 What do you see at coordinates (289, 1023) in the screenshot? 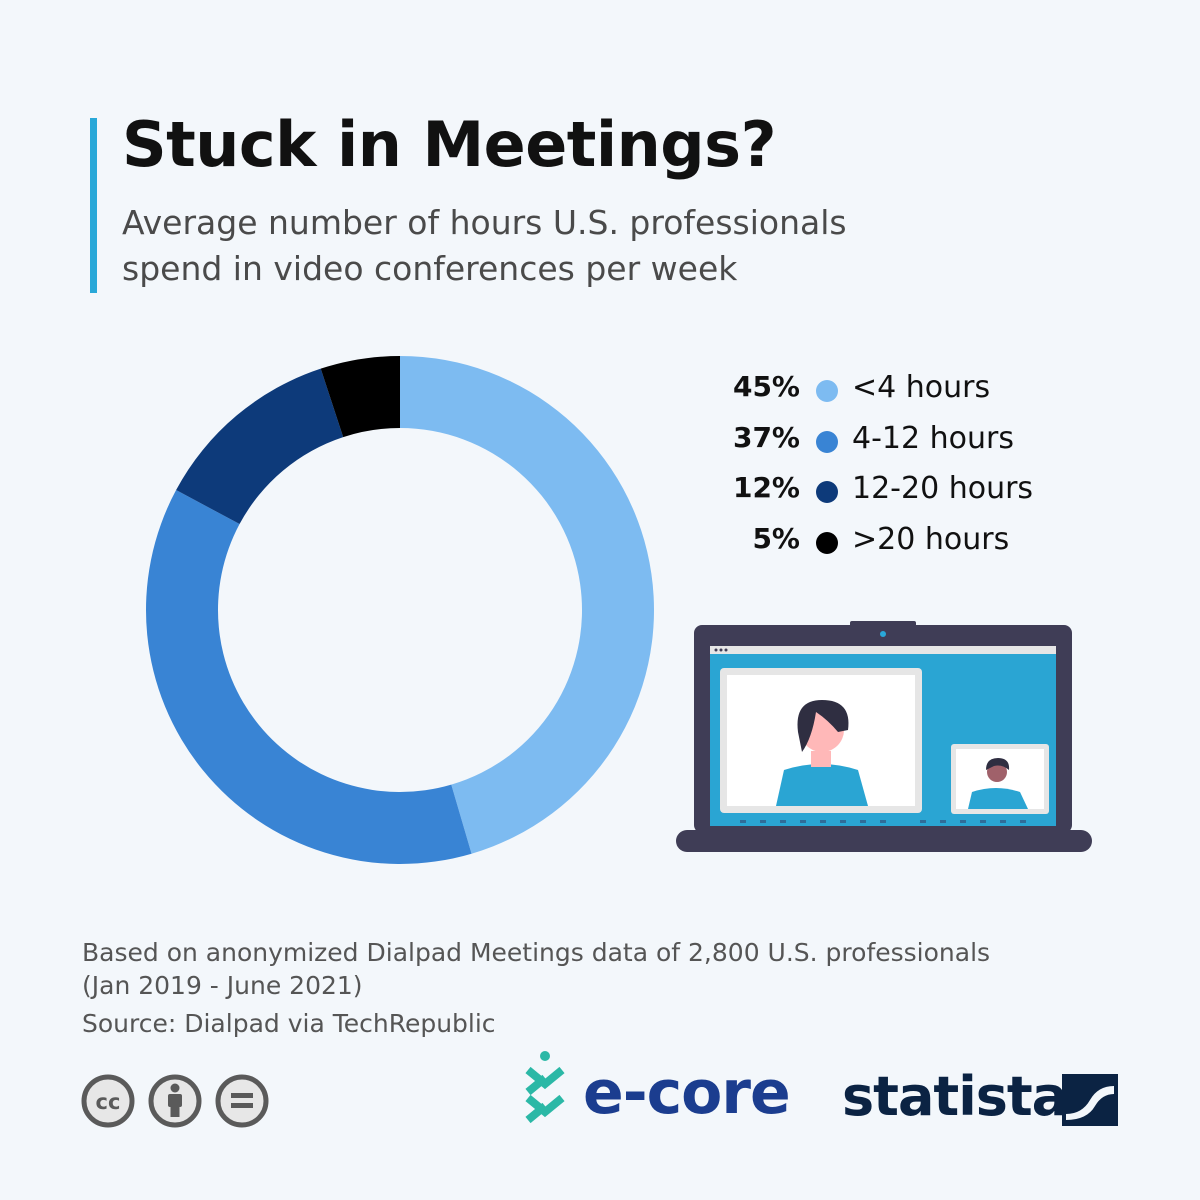
I see `source-note: Source: Dialpad via TechRepublic` at bounding box center [289, 1023].